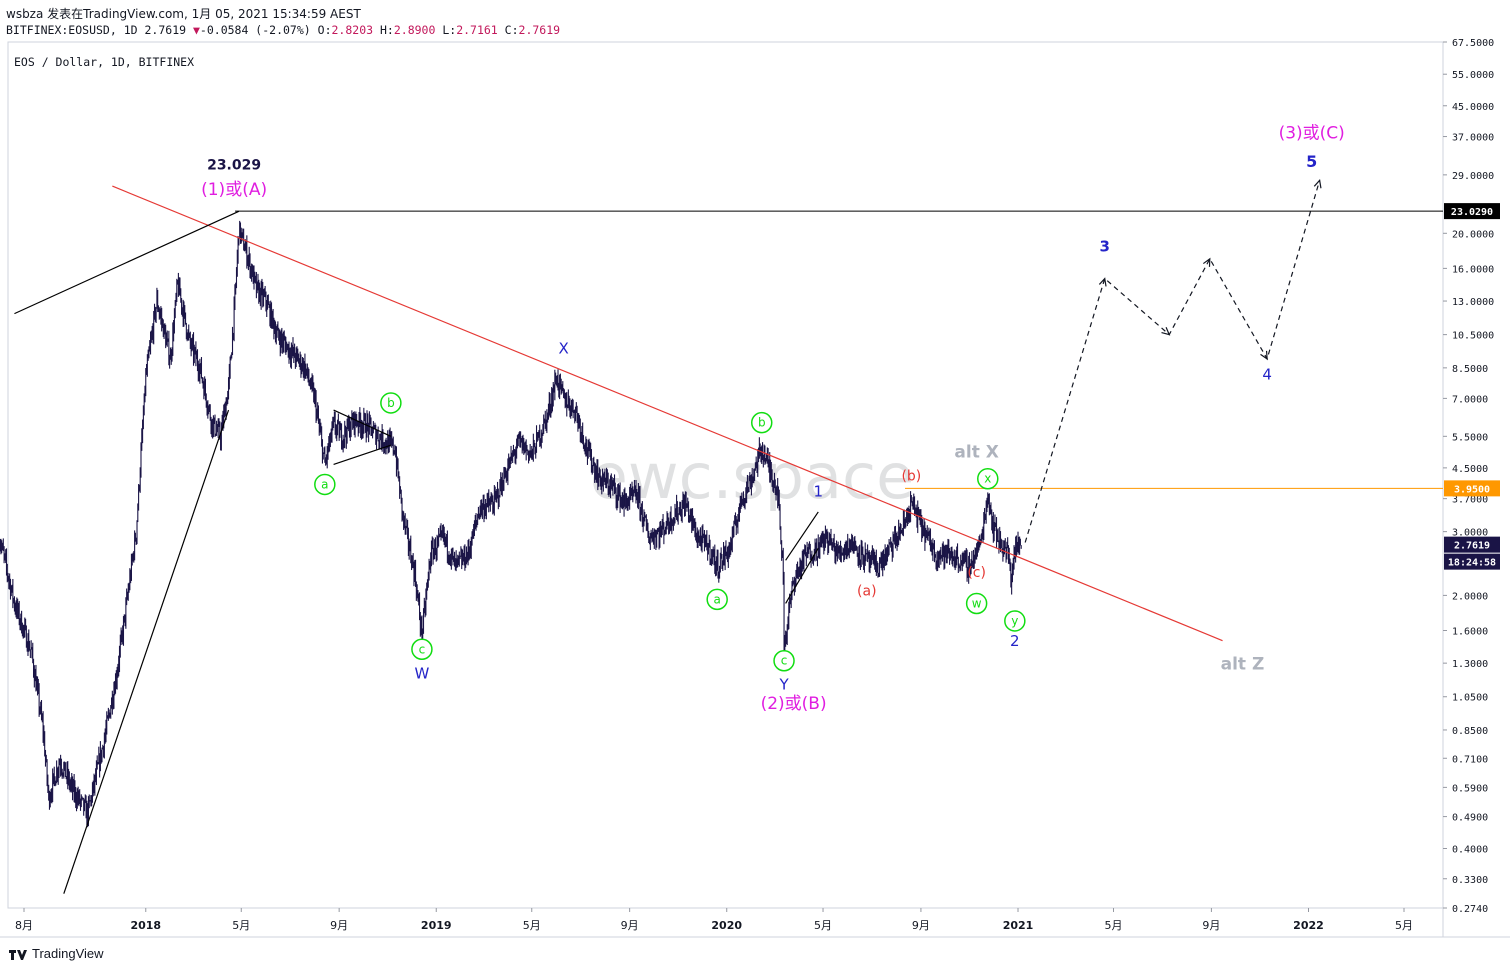 This screenshot has height=974, width=1510. Describe the element at coordinates (1470, 850) in the screenshot. I see `y-tick-label: 0.4000` at that location.